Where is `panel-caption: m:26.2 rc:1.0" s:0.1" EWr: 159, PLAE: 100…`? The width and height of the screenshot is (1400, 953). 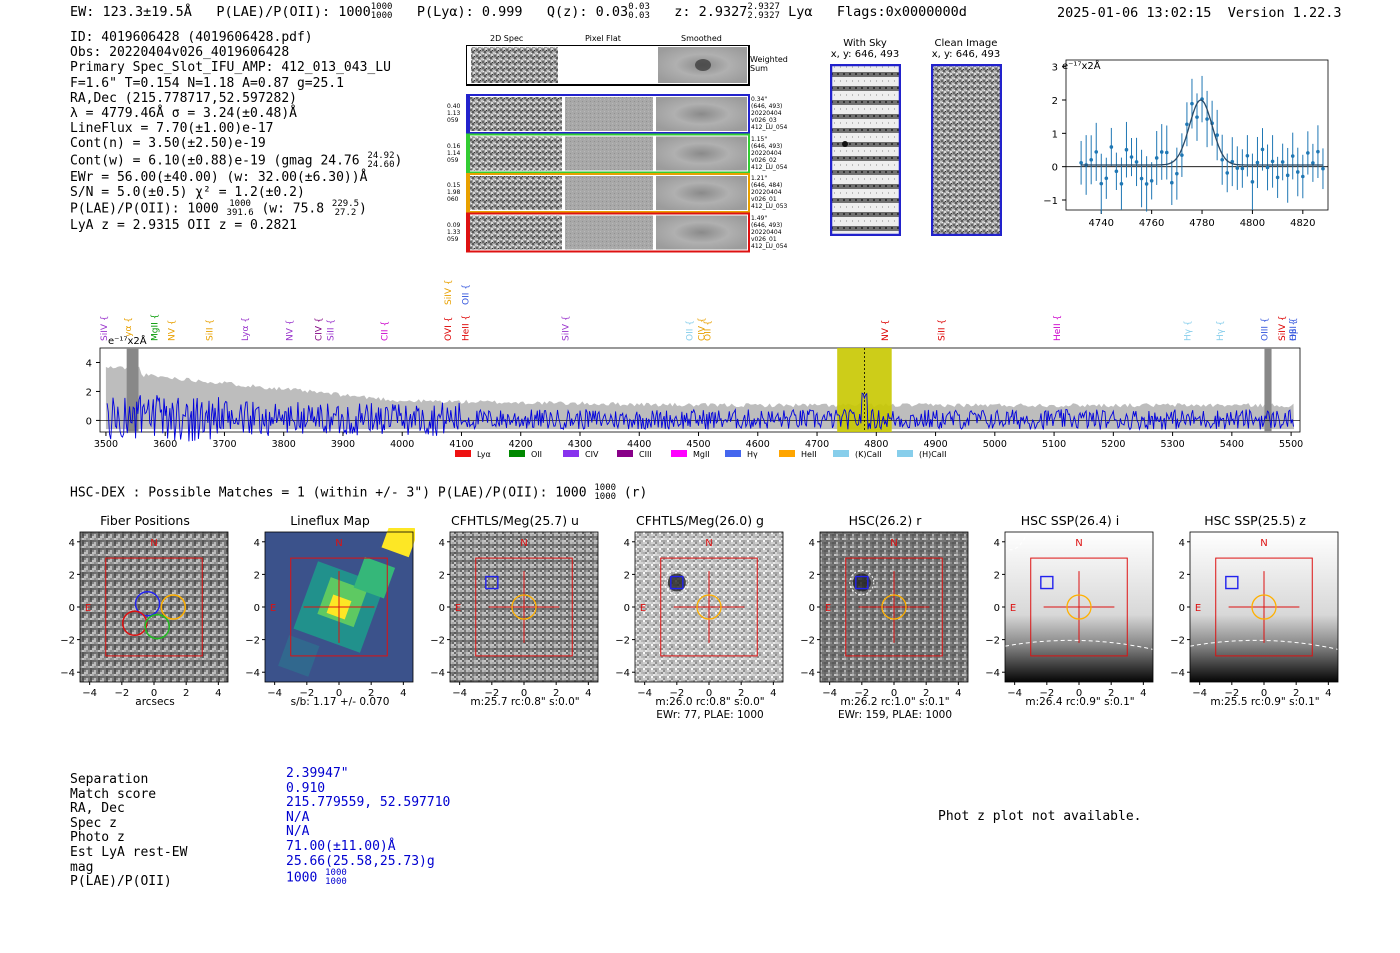
panel-caption: m:26.2 rc:1.0" s:0.1" EWr: 159, PLAE: 100… is located at coordinates (895, 709).